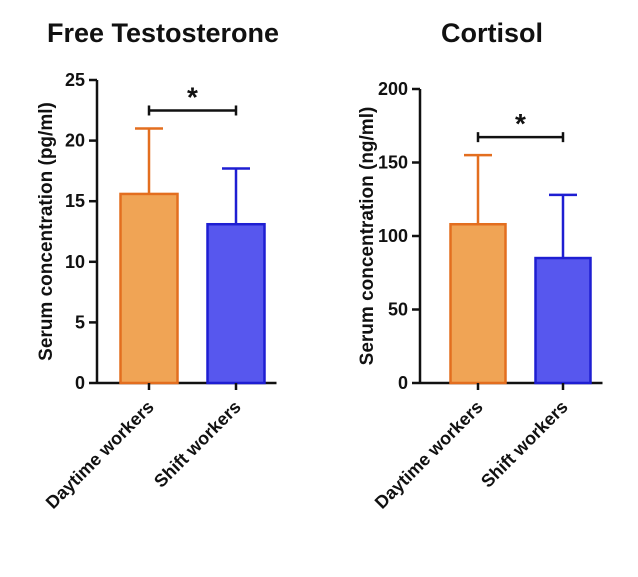 Image resolution: width=638 pixels, height=577 pixels. What do you see at coordinates (398, 310) in the screenshot?
I see `y-tick-label: 50` at bounding box center [398, 310].